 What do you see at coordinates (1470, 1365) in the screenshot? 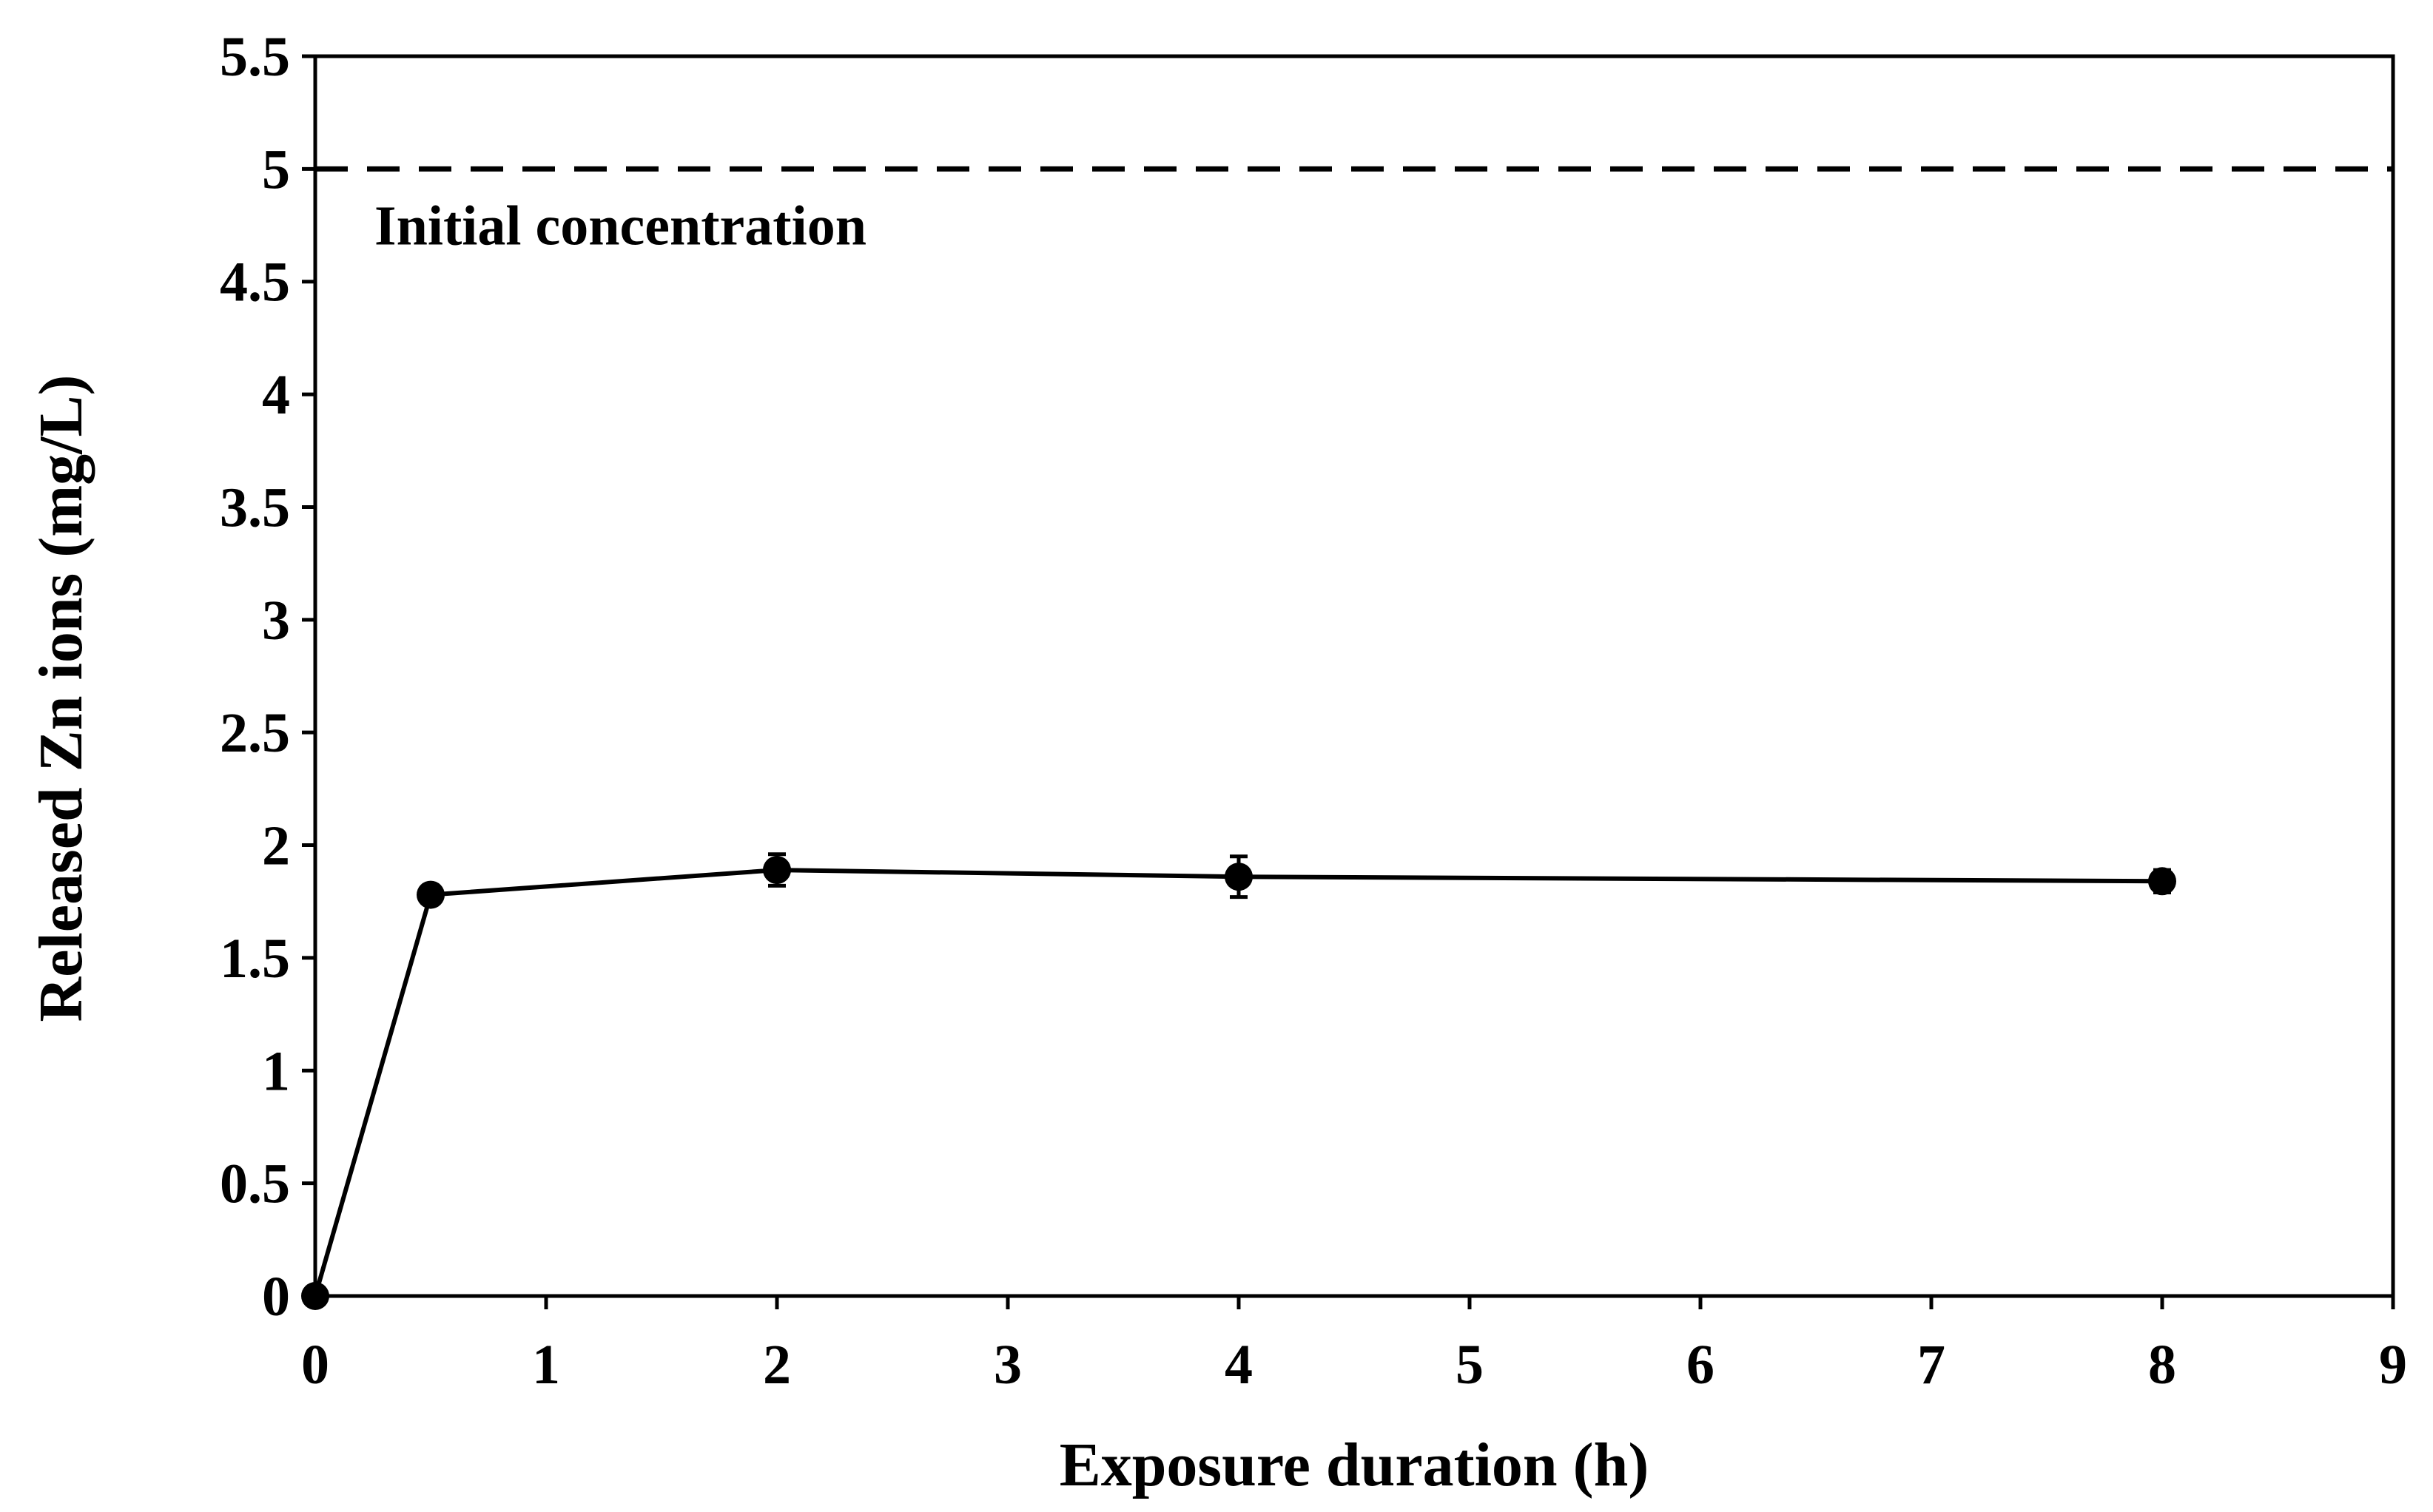
I see `x-tick-label: 5` at bounding box center [1470, 1365].